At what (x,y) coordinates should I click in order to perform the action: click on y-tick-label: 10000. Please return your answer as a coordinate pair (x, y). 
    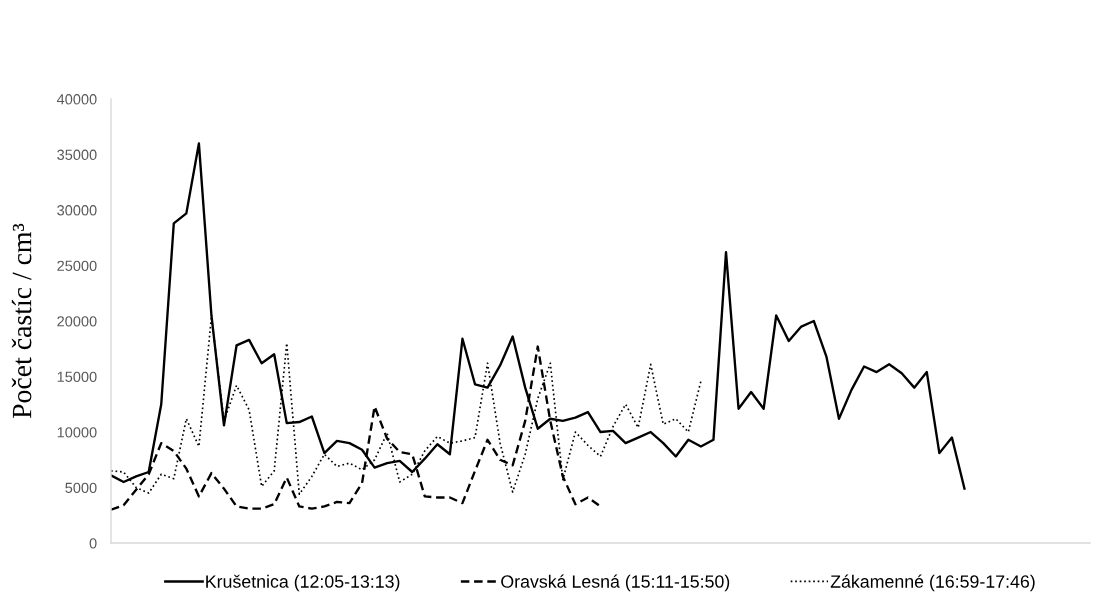
    Looking at the image, I should click on (77, 432).